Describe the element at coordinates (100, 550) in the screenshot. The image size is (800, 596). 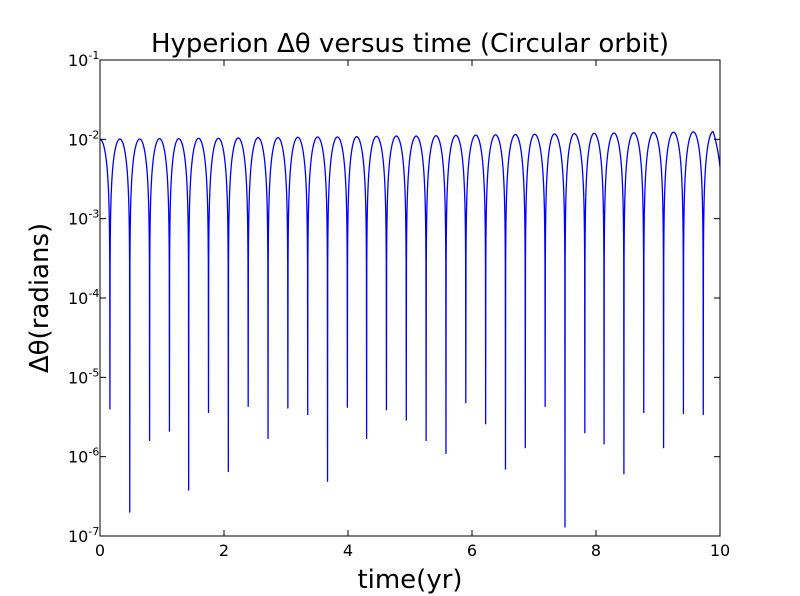
I see `x-tick-label: 0` at that location.